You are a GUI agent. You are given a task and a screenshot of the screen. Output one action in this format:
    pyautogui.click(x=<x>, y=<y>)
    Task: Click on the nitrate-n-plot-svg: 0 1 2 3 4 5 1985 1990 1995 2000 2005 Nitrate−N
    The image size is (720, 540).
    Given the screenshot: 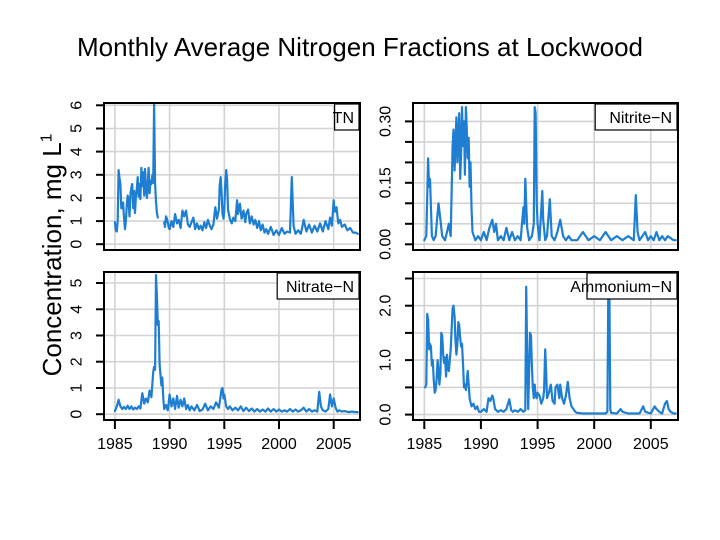 What is the action you would take?
    pyautogui.click(x=215, y=362)
    